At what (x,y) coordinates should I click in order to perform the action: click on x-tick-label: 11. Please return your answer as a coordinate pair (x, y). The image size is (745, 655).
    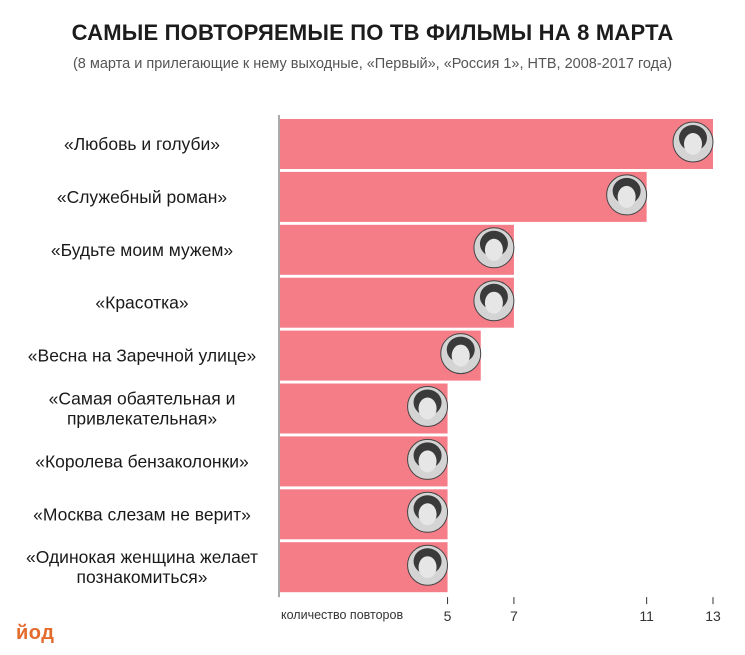
    Looking at the image, I should click on (646, 616).